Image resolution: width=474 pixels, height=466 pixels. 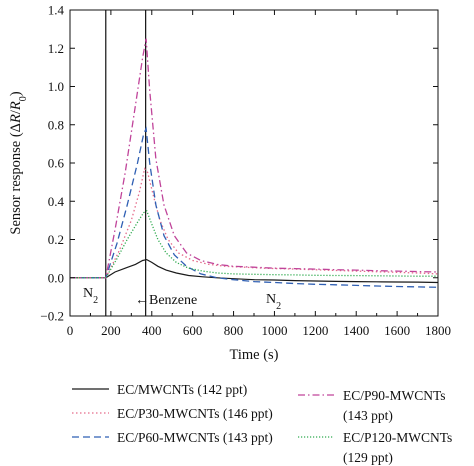 I want to click on y-tick-label: 0.0, so click(x=56, y=277).